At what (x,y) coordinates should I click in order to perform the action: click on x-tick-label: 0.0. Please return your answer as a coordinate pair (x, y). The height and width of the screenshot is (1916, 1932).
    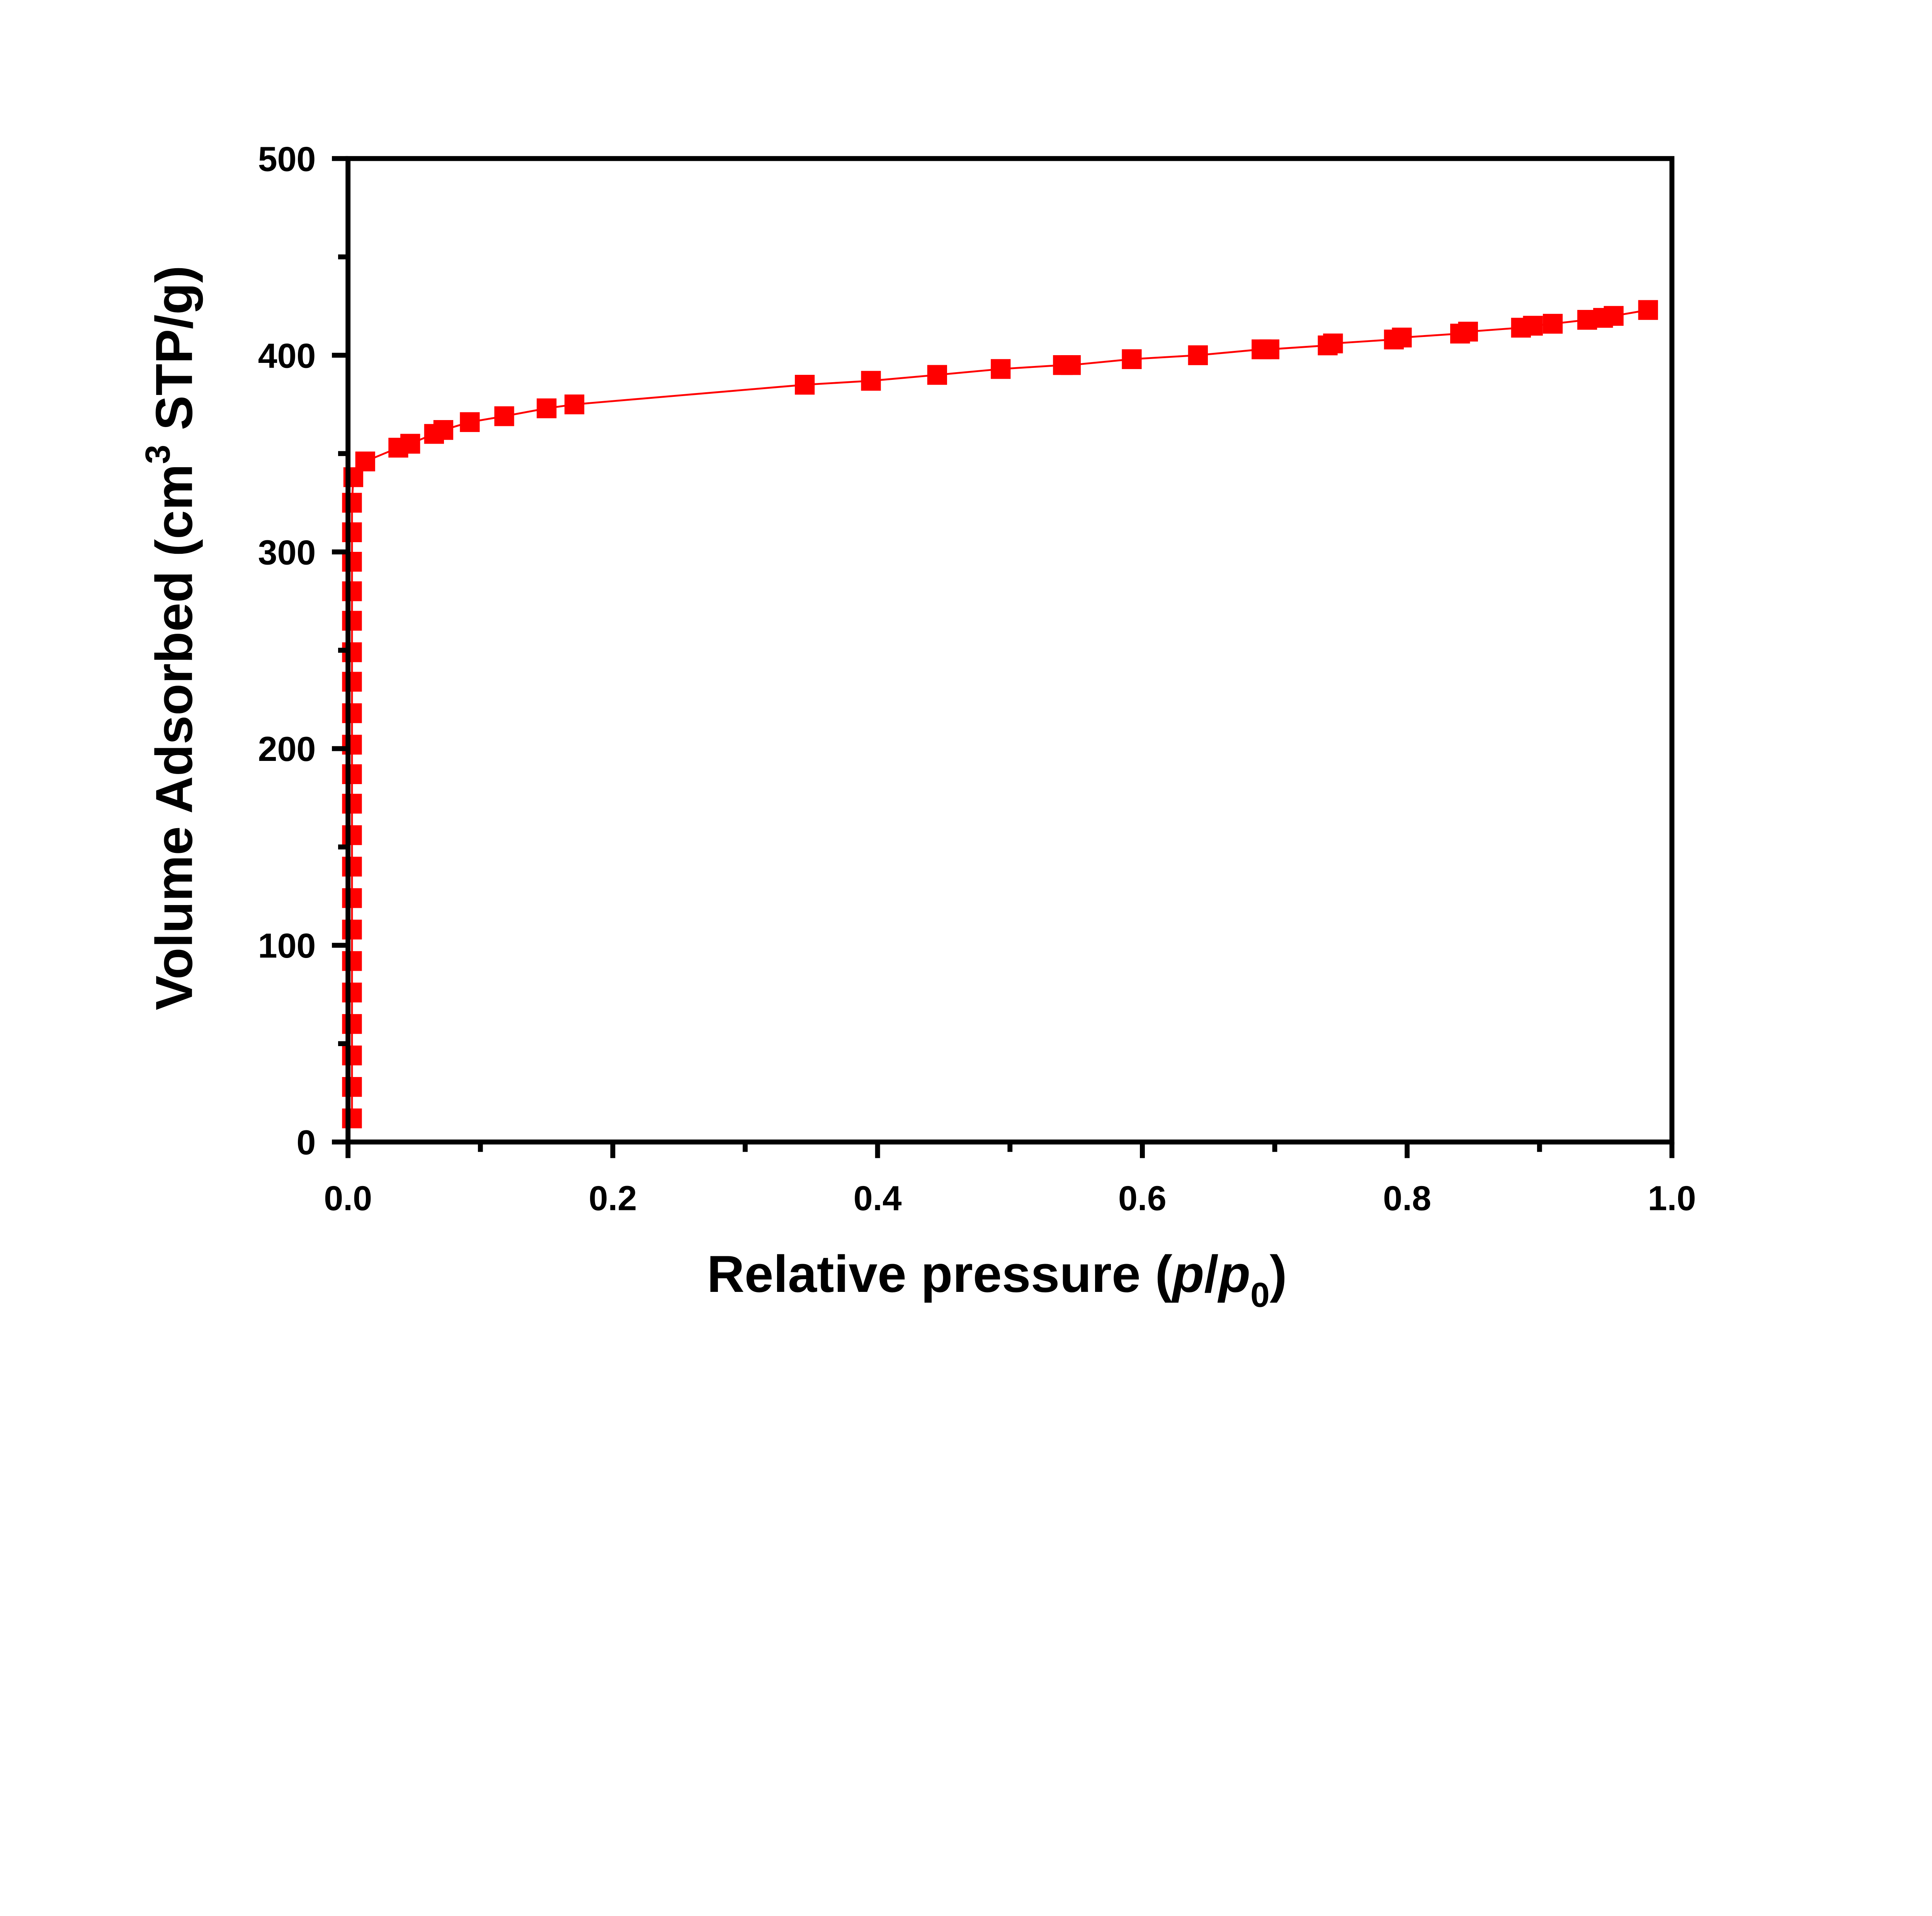
    Looking at the image, I should click on (348, 1199).